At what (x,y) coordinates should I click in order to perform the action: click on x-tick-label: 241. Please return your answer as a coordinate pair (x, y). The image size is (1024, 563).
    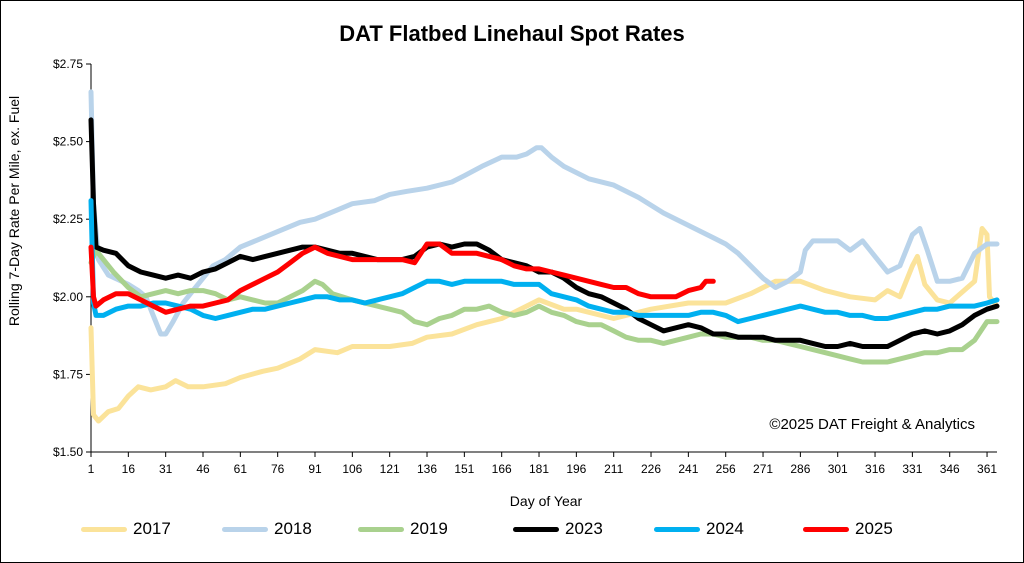
    Looking at the image, I should click on (688, 469).